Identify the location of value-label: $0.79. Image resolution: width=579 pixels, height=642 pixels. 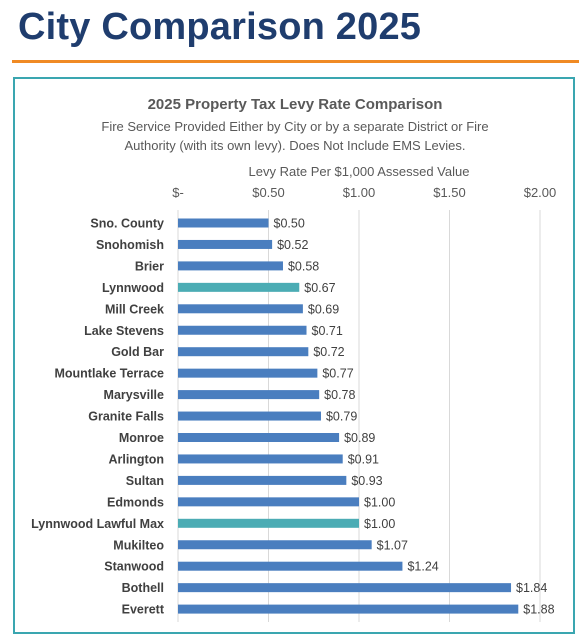
(341, 417).